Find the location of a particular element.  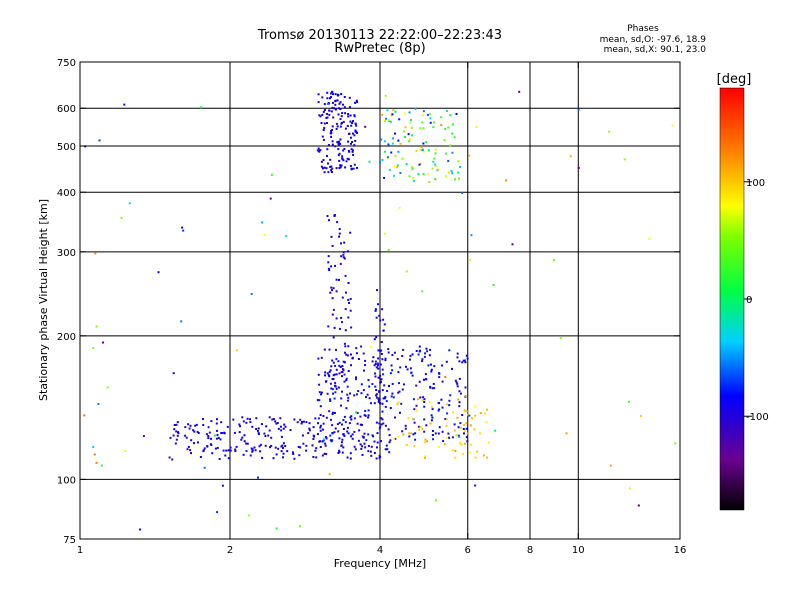

y-tick-label: 100 is located at coordinates (66, 480).